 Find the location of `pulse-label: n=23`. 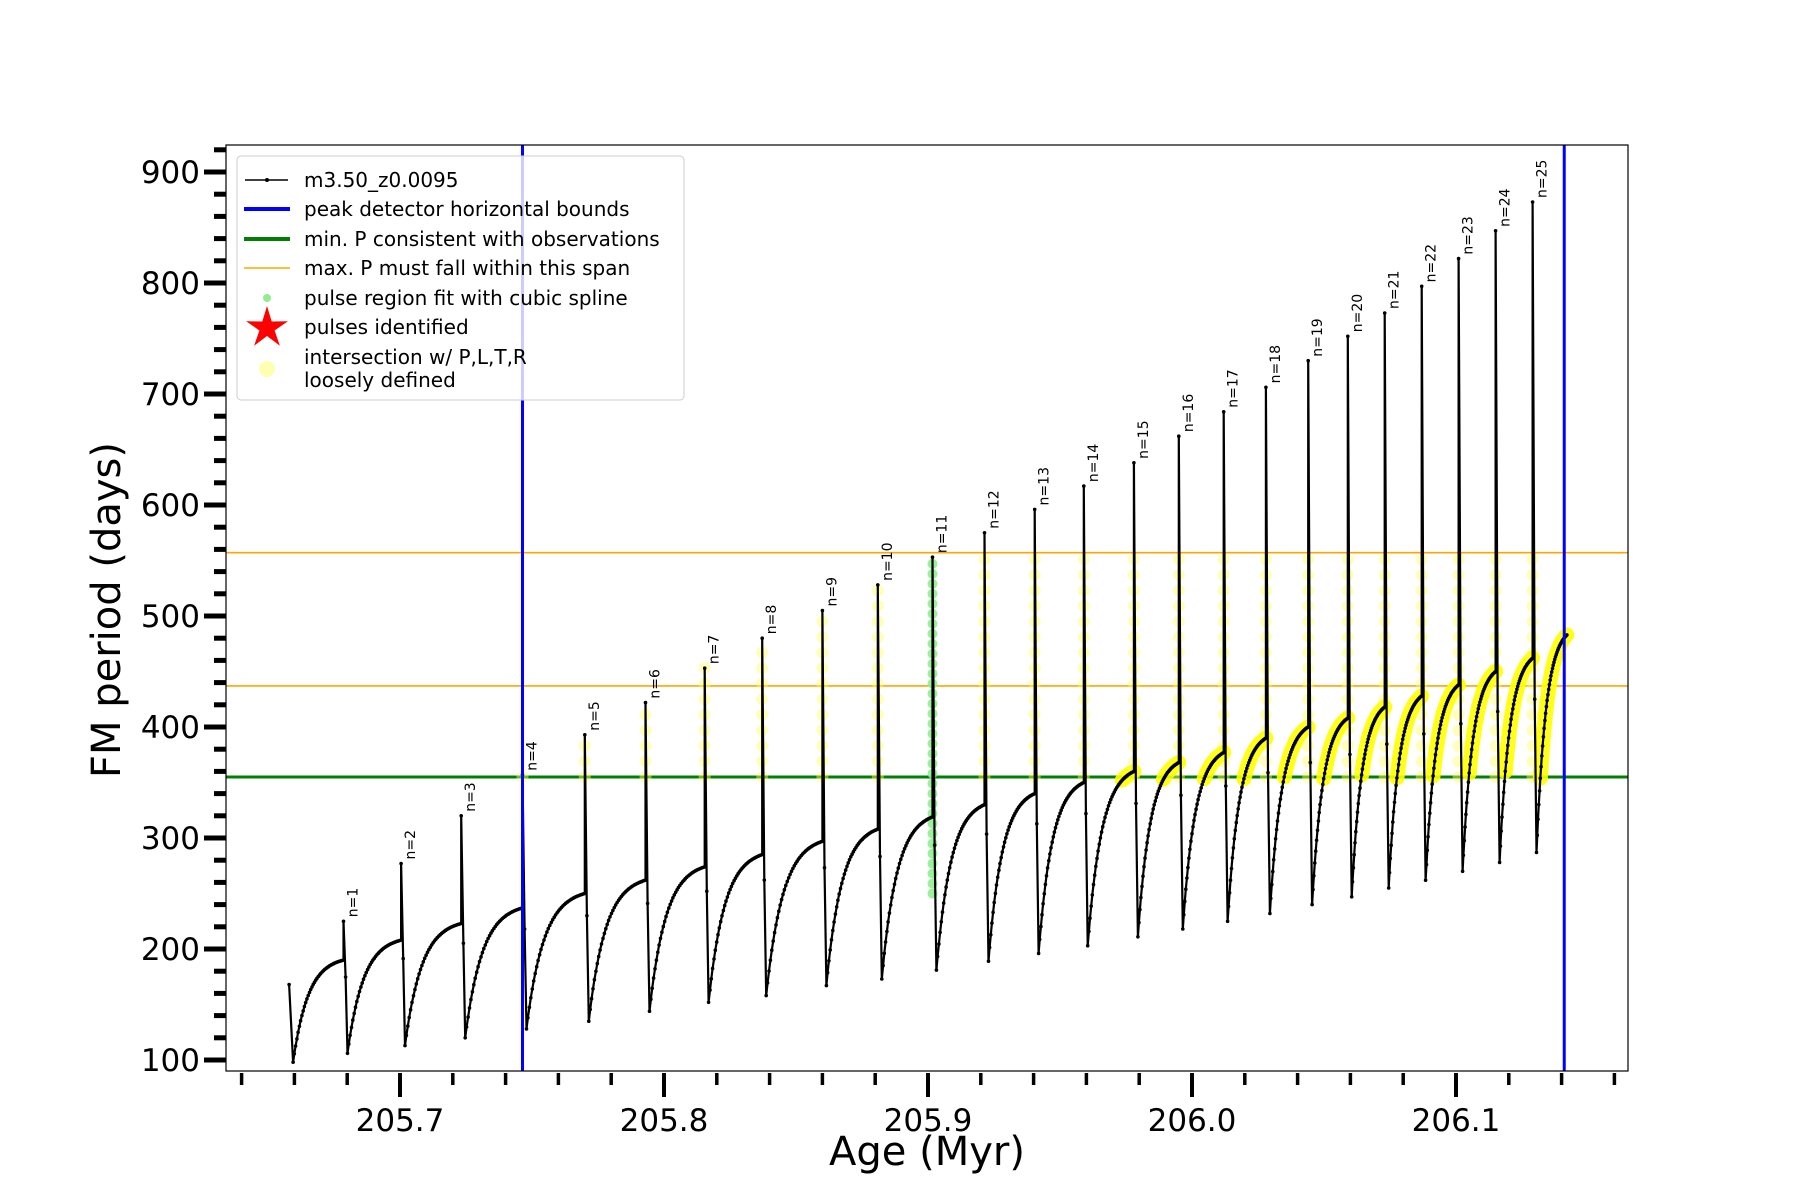

pulse-label: n=23 is located at coordinates (1469, 235).